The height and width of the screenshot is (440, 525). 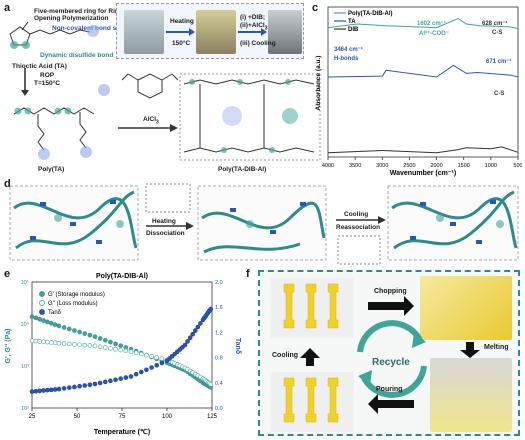 I want to click on ftir-ann-al: Al³⁺-COO⁻, so click(x=434, y=33).